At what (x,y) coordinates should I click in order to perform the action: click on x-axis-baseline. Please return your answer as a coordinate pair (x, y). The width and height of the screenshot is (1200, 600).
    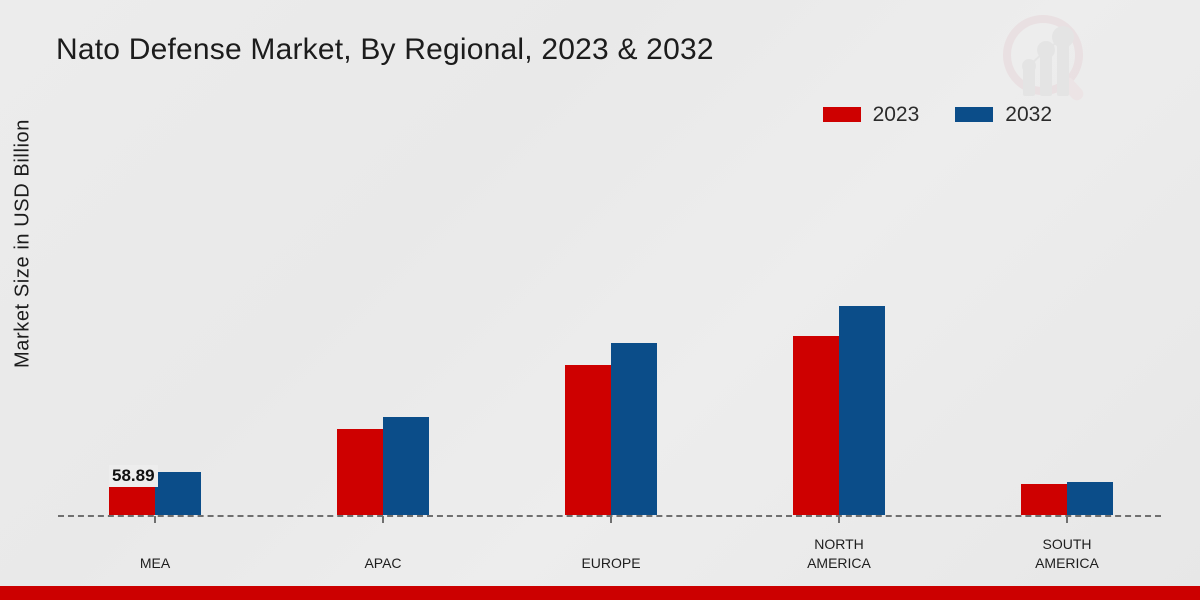
    Looking at the image, I should click on (609, 516).